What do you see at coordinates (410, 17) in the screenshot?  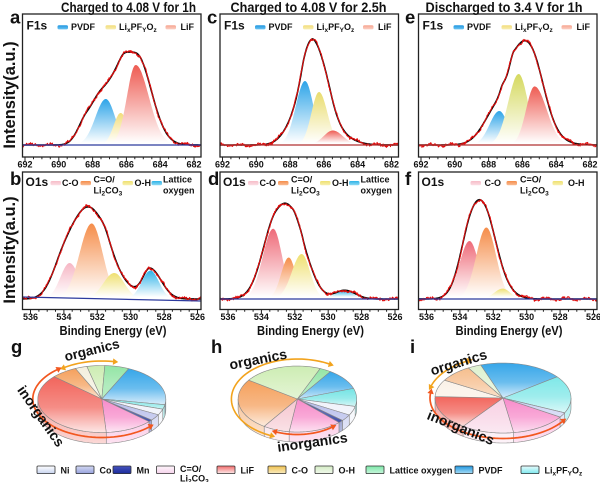 I see `svg-text: e` at bounding box center [410, 17].